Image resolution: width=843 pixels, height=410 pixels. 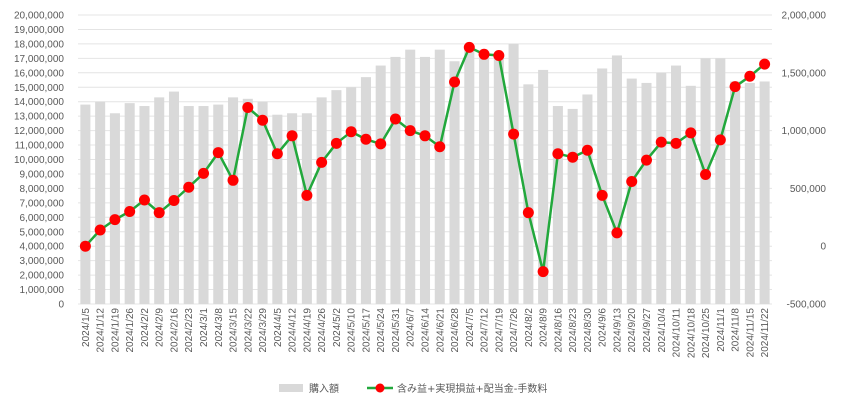 What do you see at coordinates (804, 16) in the screenshot?
I see `y-right-tick-label: 2,000,000` at bounding box center [804, 16].